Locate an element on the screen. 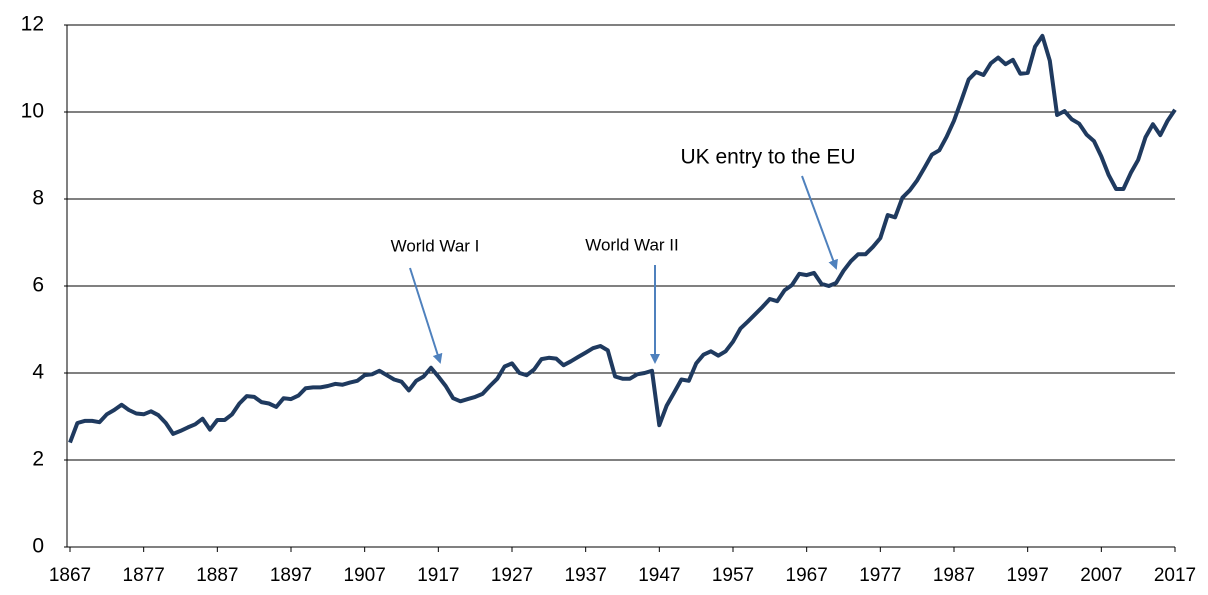  y-tick-label: 4 is located at coordinates (38, 372).